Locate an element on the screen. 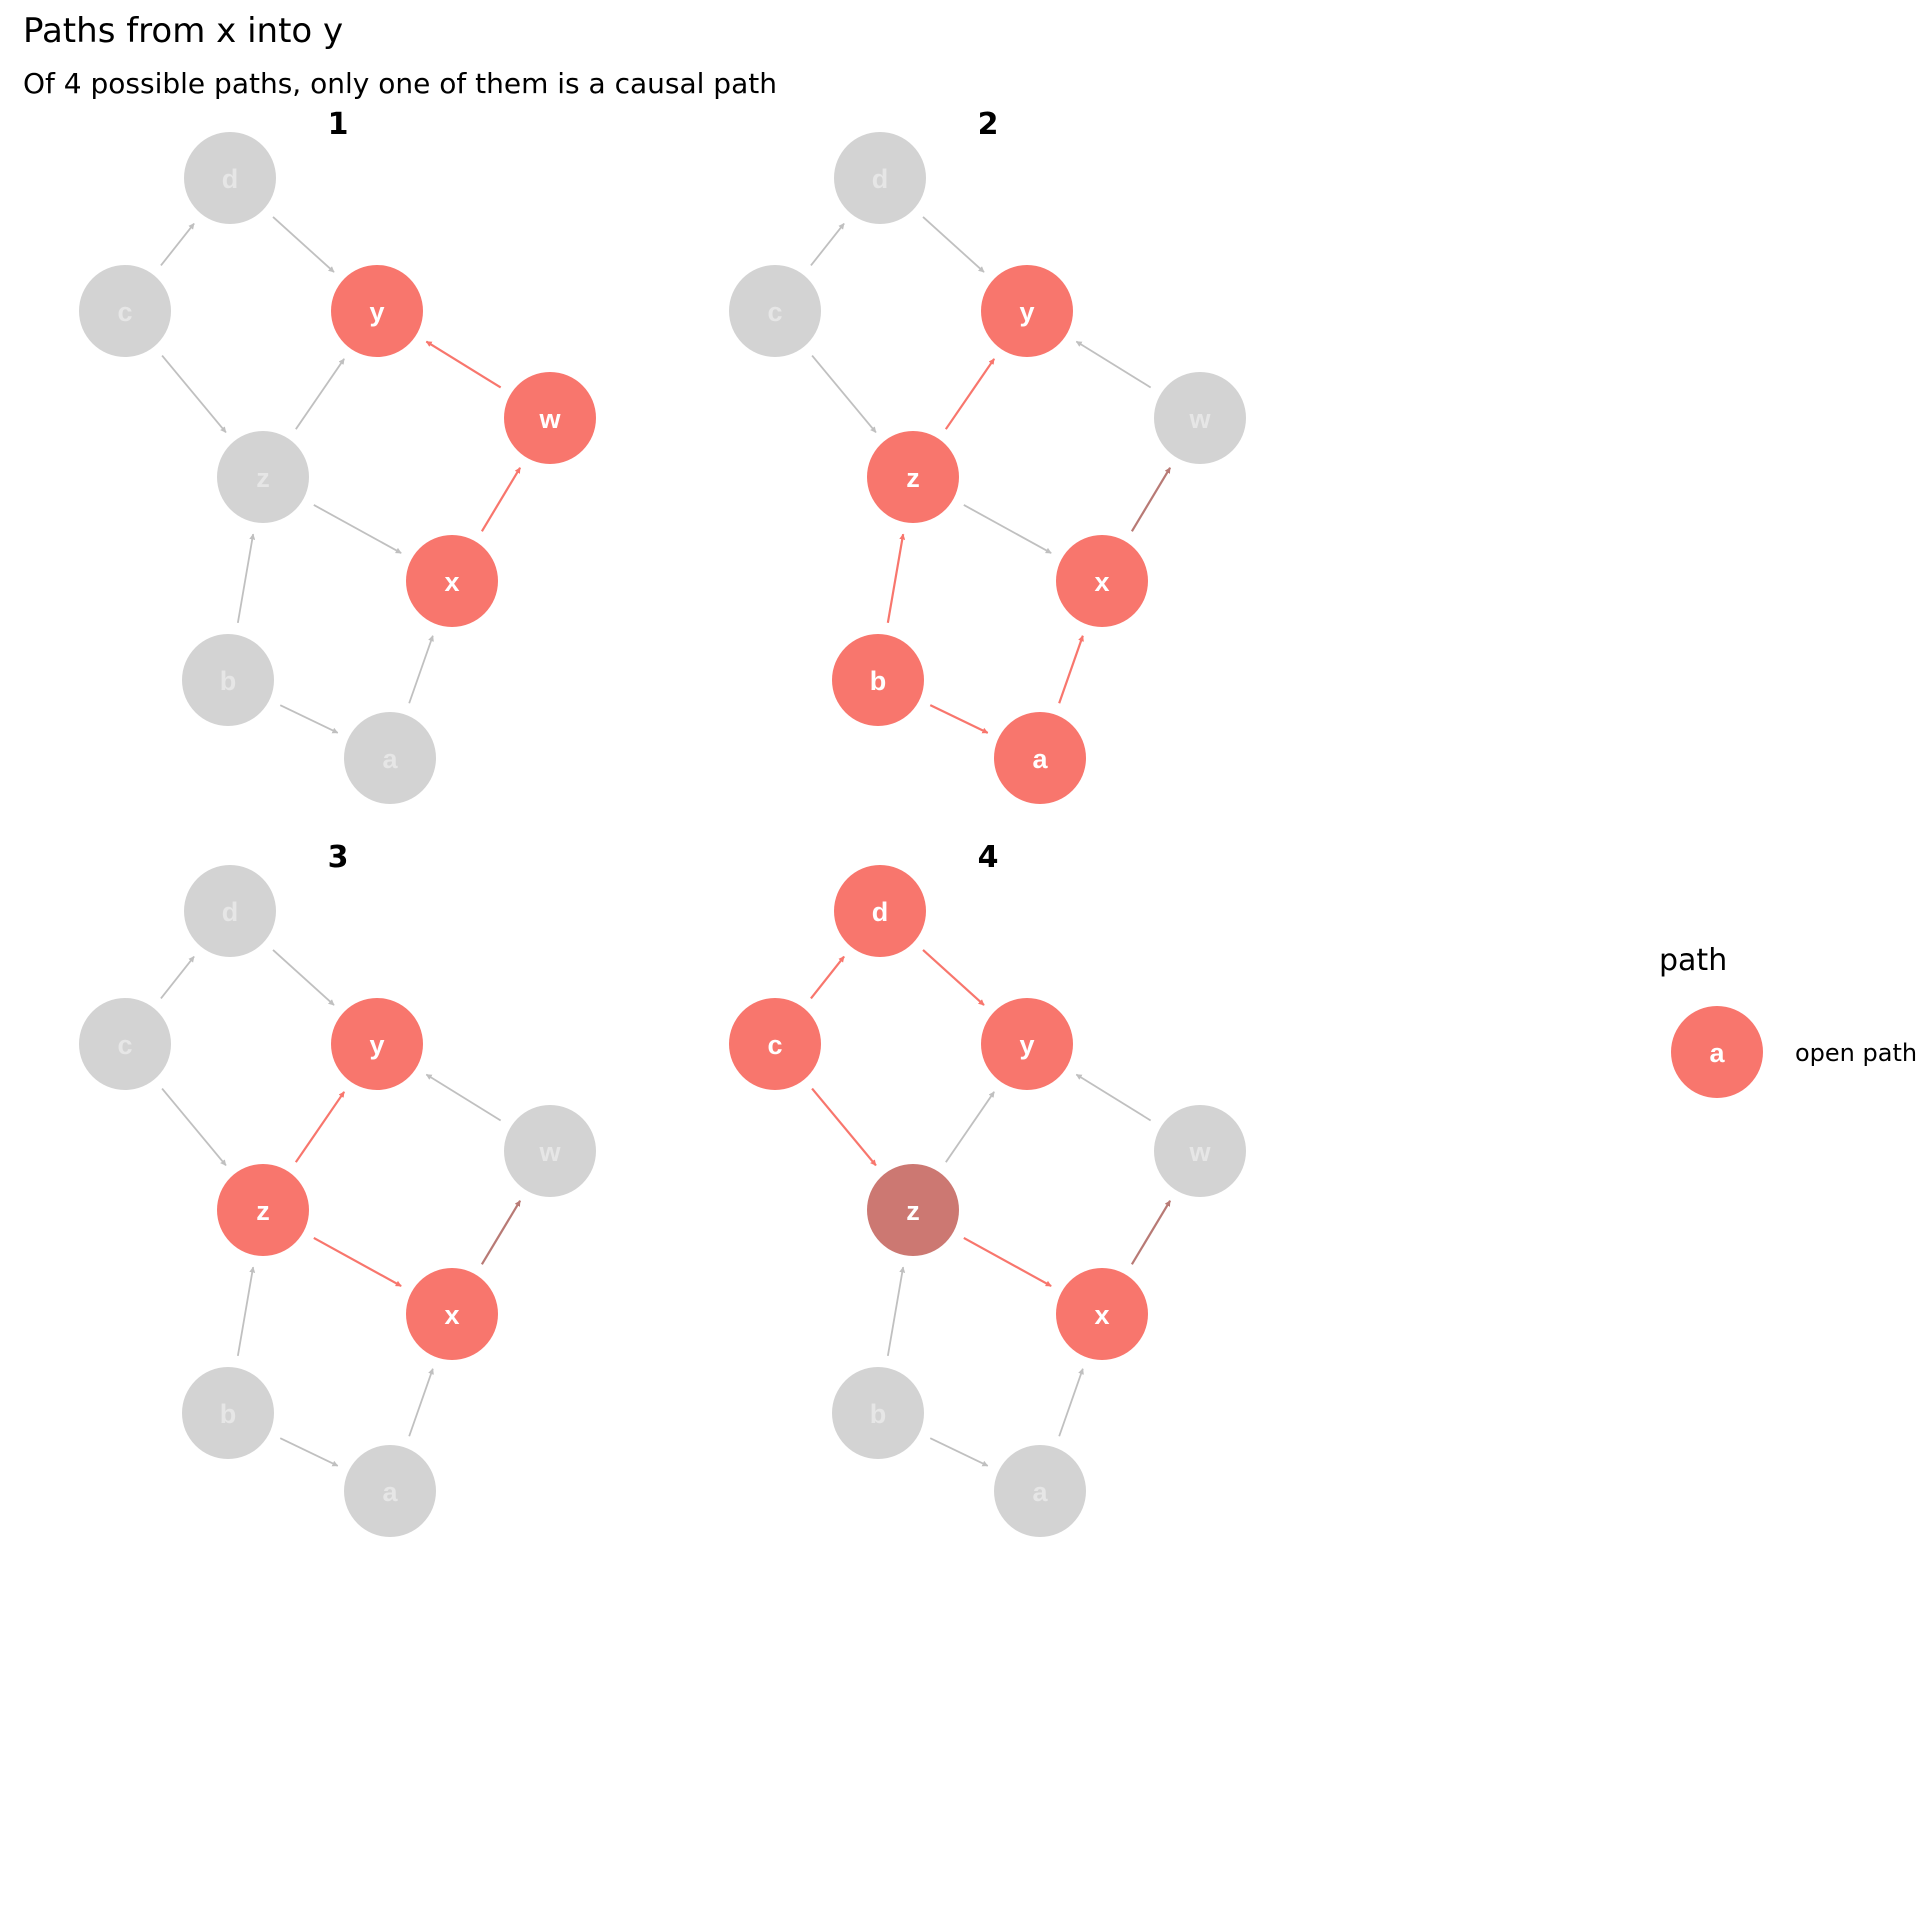  legend-key-label: a is located at coordinates (1717, 1053).